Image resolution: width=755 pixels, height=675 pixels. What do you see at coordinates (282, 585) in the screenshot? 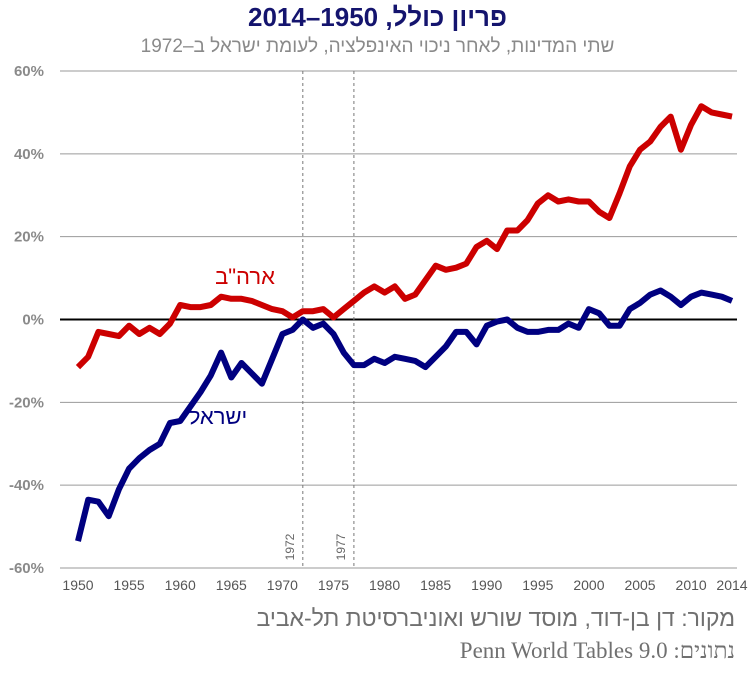
I see `x-tick-label: 1970` at bounding box center [282, 585].